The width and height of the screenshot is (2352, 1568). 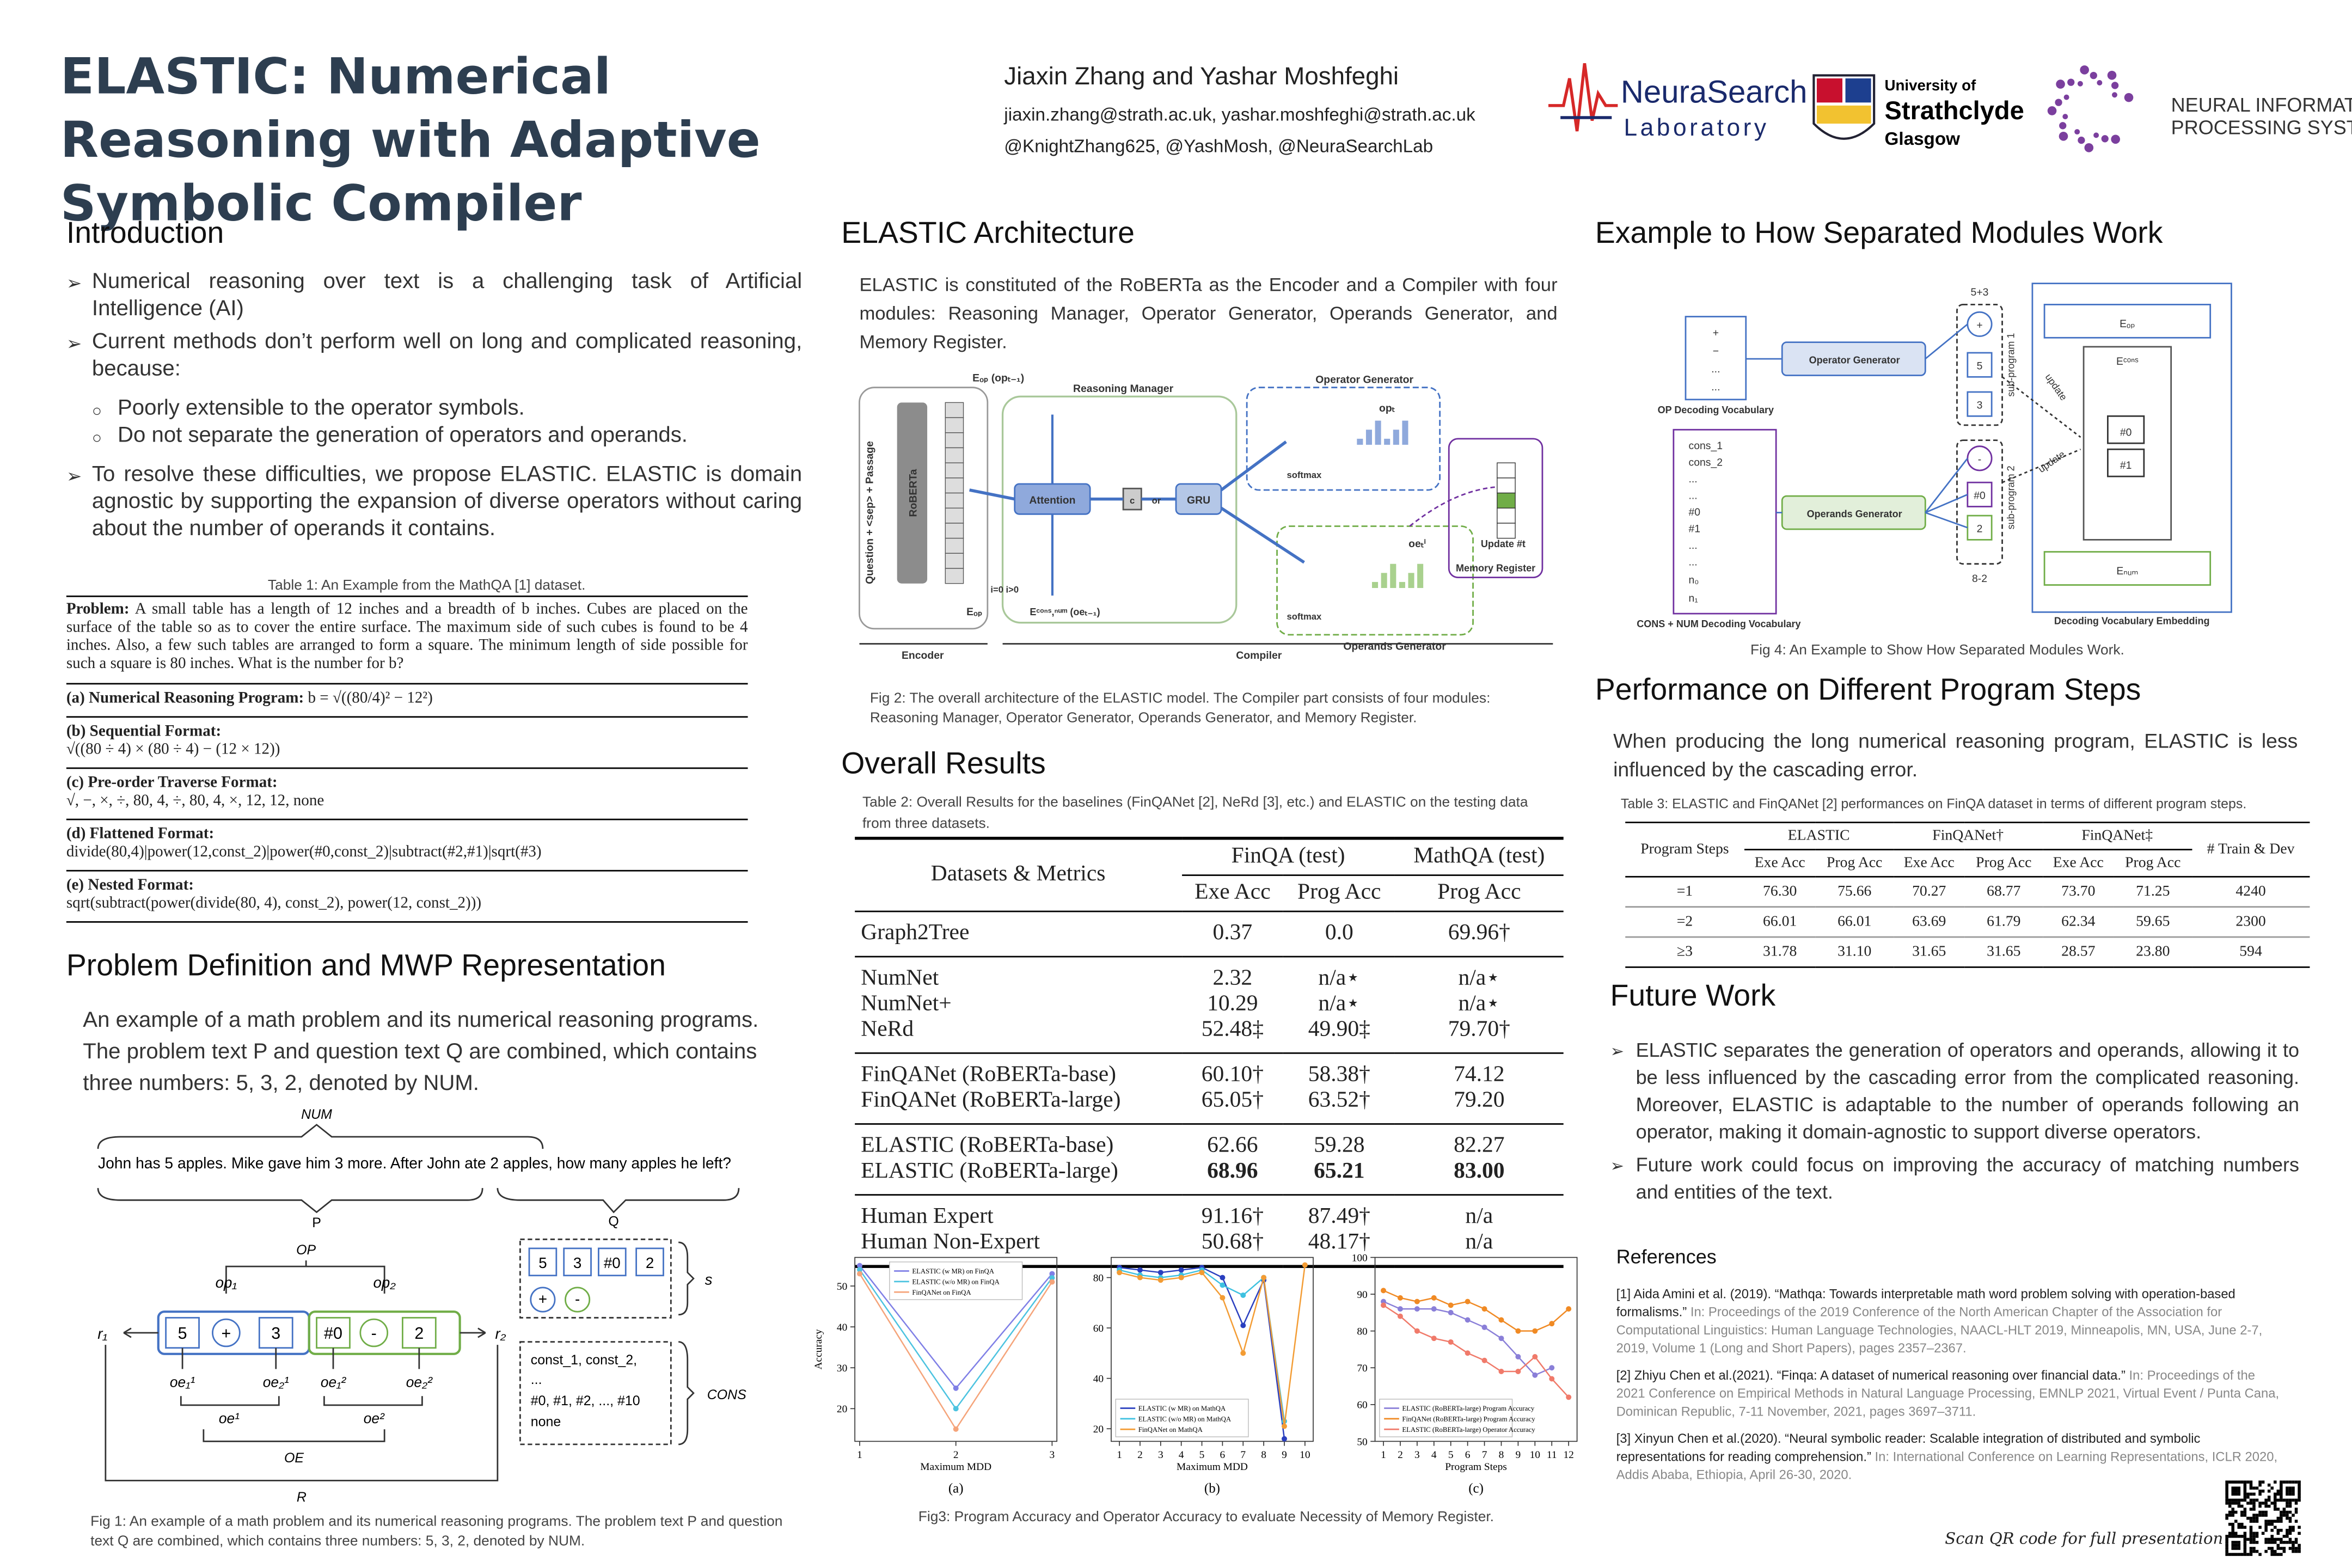 What do you see at coordinates (1479, 1070) in the screenshot?
I see `table-cell: 74.12` at bounding box center [1479, 1070].